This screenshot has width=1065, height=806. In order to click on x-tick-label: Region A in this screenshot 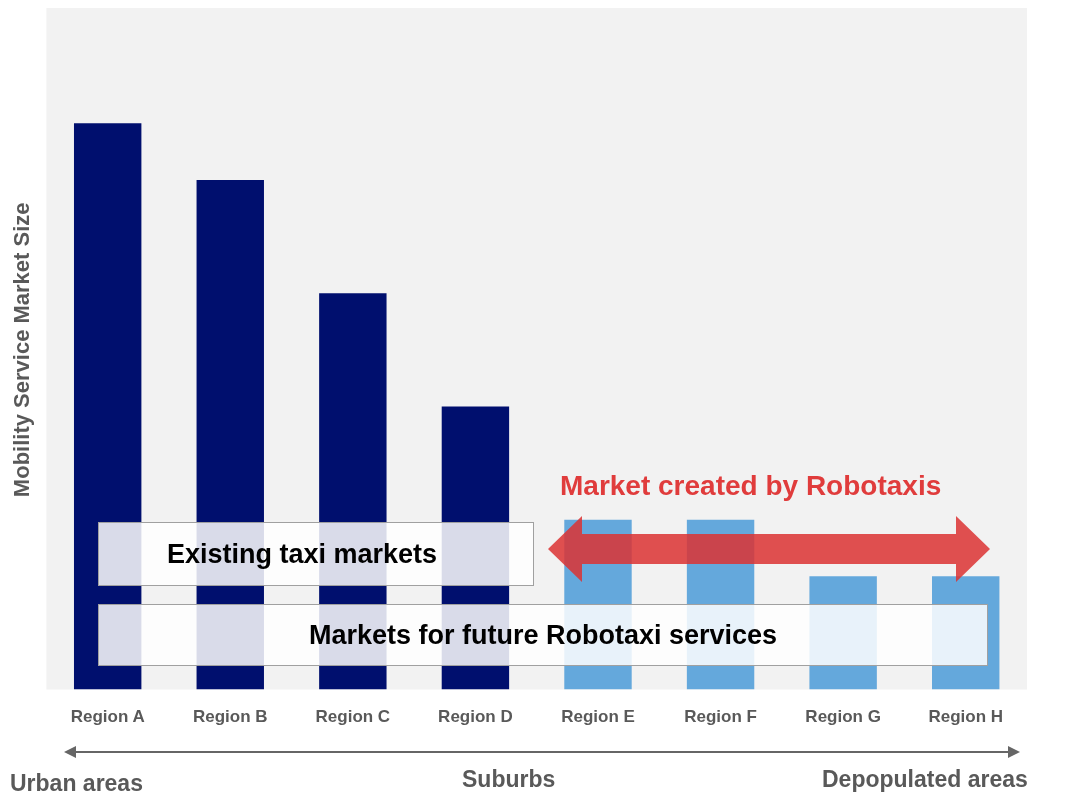, I will do `click(107, 717)`.